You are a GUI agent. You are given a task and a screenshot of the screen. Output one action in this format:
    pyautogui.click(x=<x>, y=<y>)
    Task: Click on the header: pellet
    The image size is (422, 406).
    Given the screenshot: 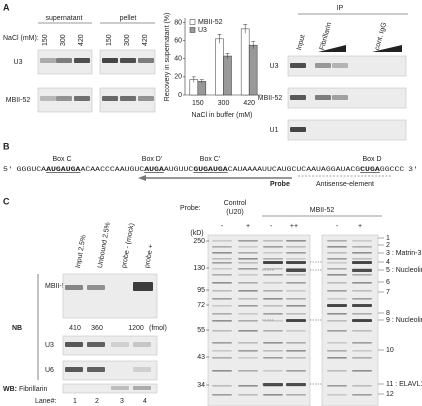 What is the action you would take?
    pyautogui.click(x=128, y=18)
    